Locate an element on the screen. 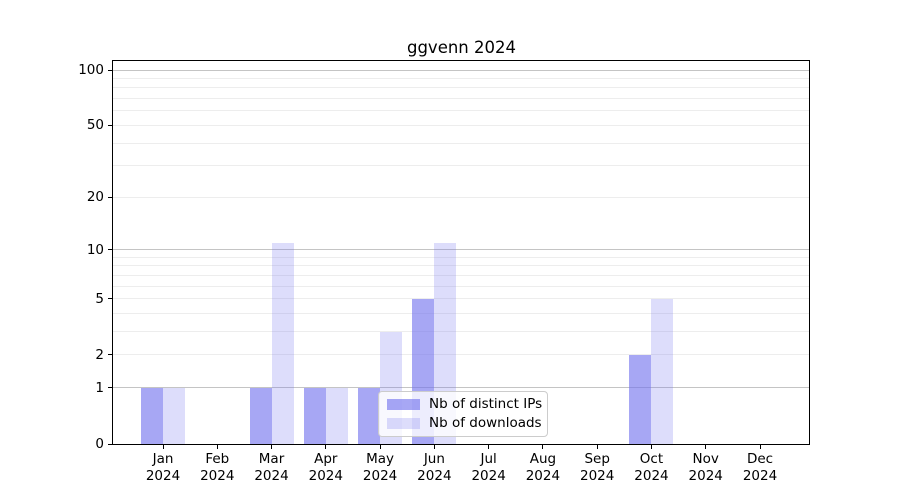 Image resolution: width=900 pixels, height=500 pixels. x-tick-label: Mar 2024 is located at coordinates (272, 468).